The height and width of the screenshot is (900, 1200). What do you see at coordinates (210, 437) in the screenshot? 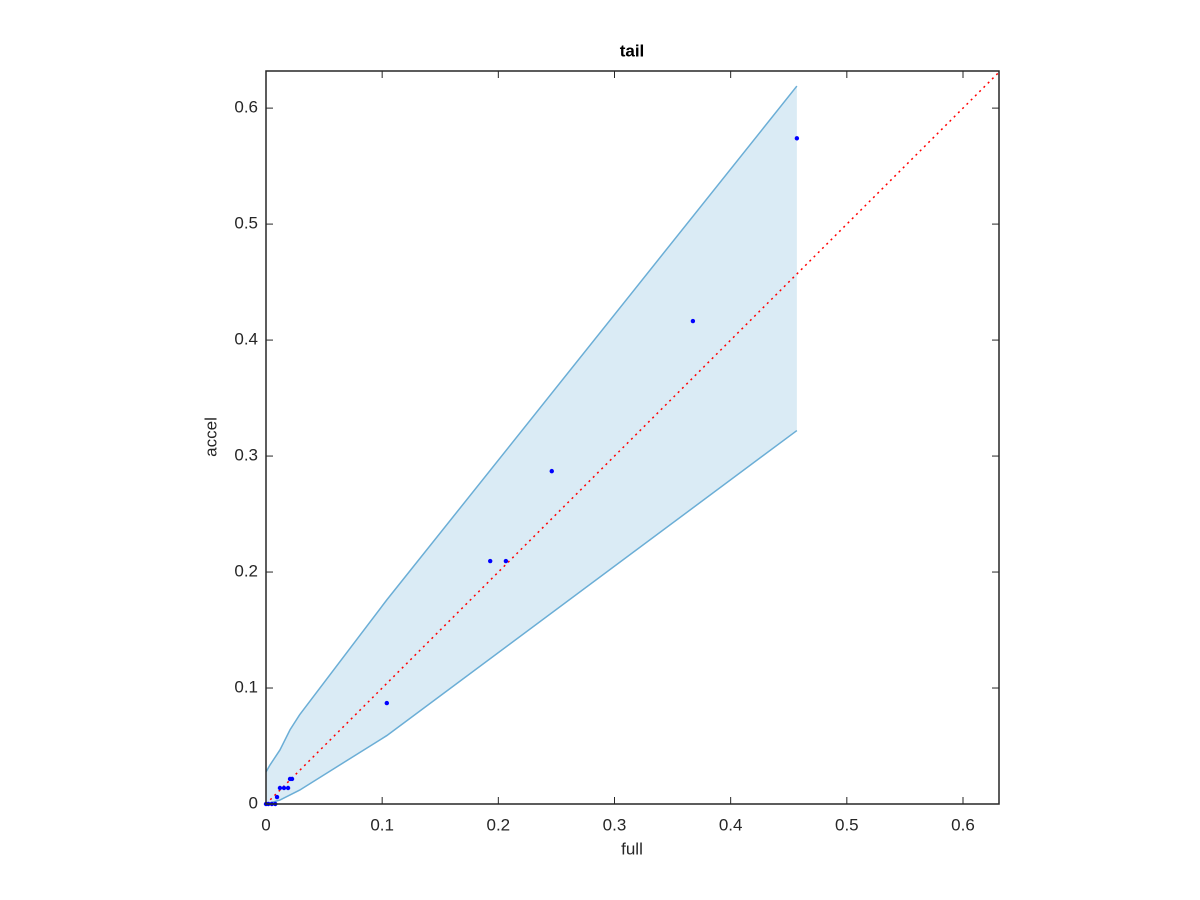
I see `y-axis-label: accel` at bounding box center [210, 437].